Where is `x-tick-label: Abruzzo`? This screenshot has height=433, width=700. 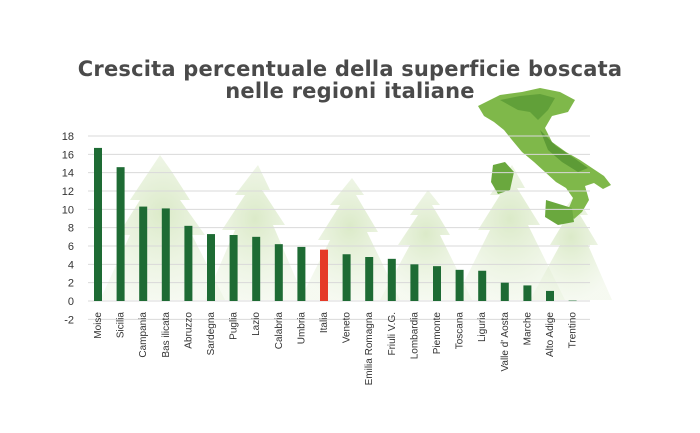
x-tick-label: Abruzzo is located at coordinates (188, 330).